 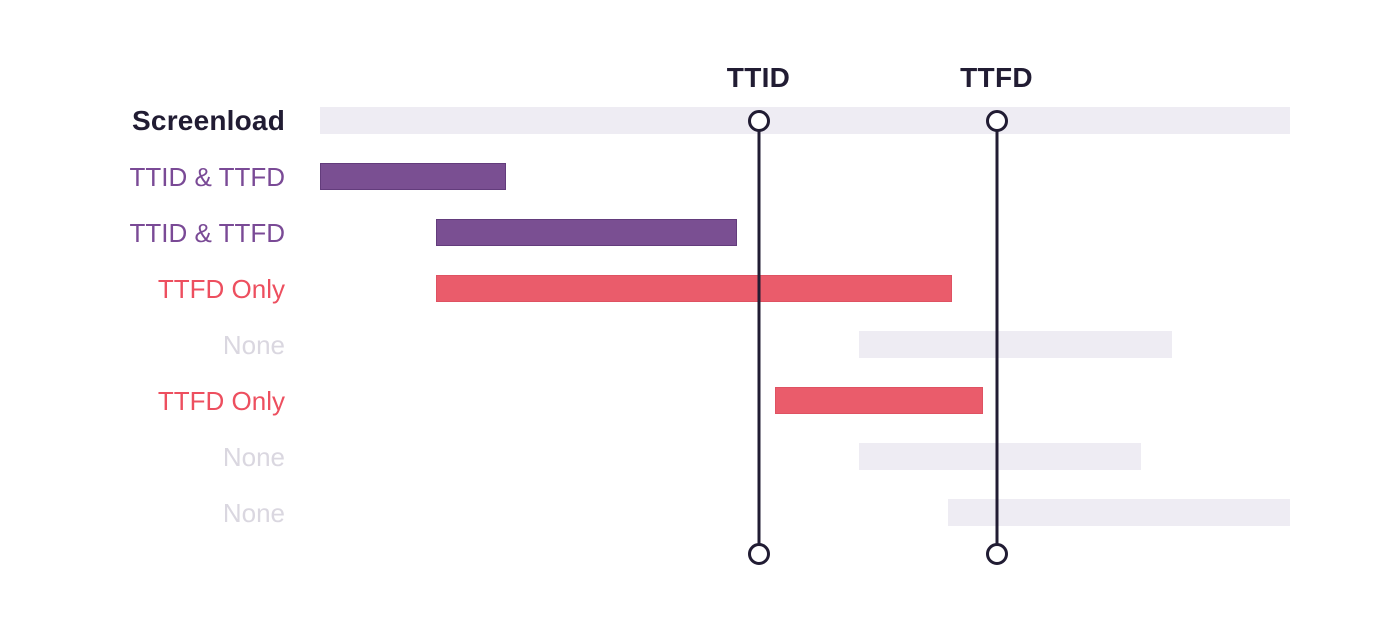 I want to click on ttfd-label: TTFD, so click(x=996, y=77).